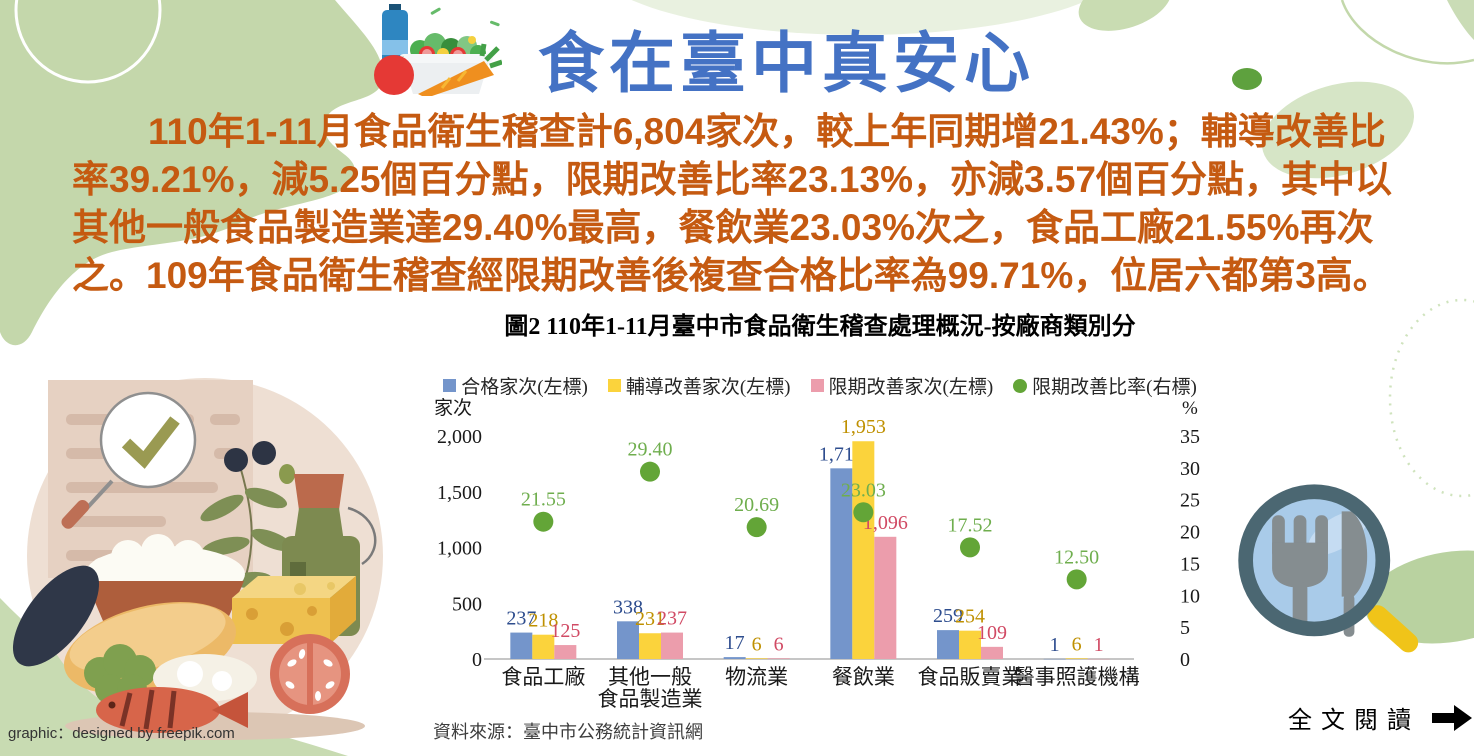 This screenshot has width=1474, height=756. Describe the element at coordinates (885, 523) in the screenshot. I see `svg-text: 1,096` at that location.